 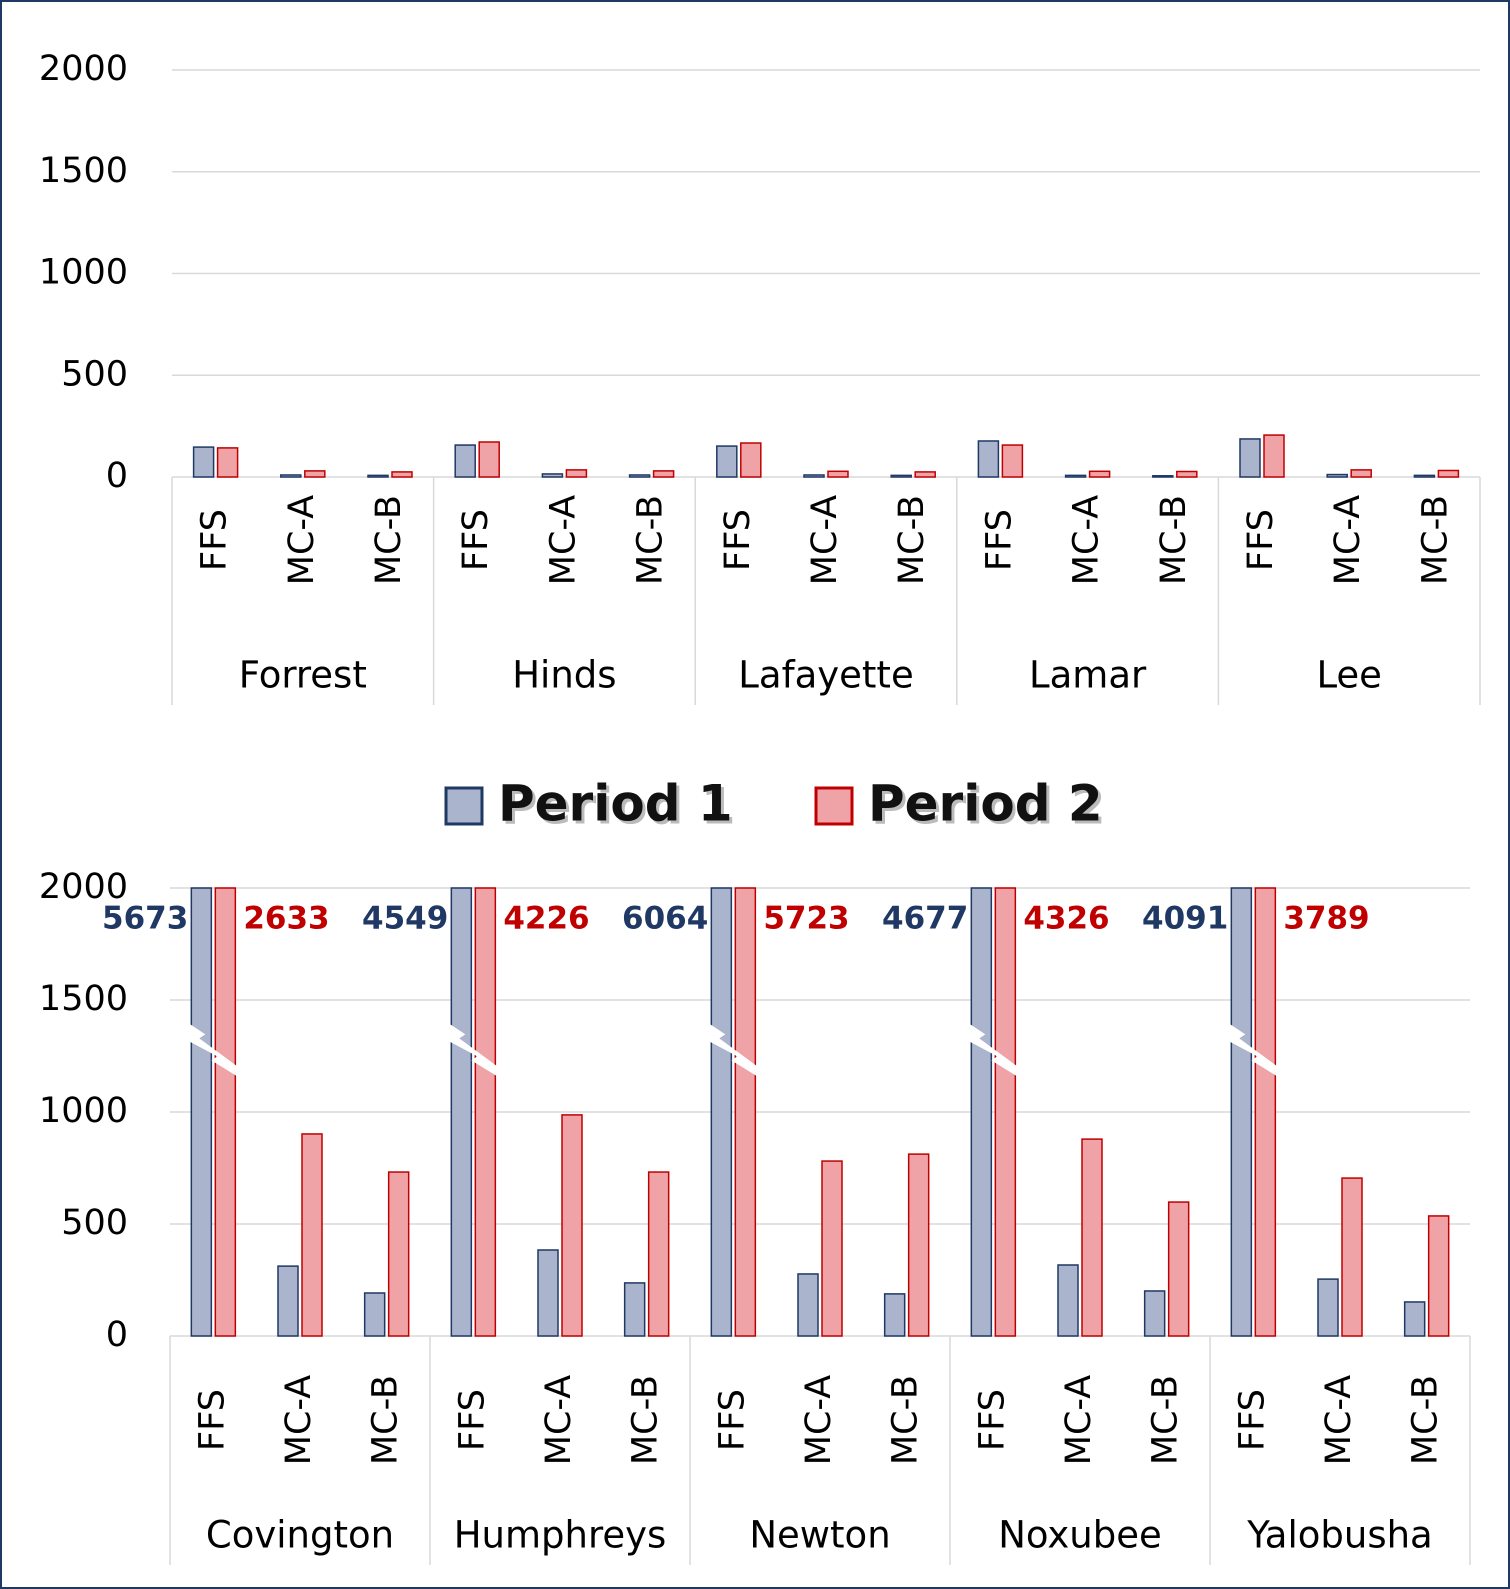 I want to click on group-label: Forrest, so click(x=303, y=675).